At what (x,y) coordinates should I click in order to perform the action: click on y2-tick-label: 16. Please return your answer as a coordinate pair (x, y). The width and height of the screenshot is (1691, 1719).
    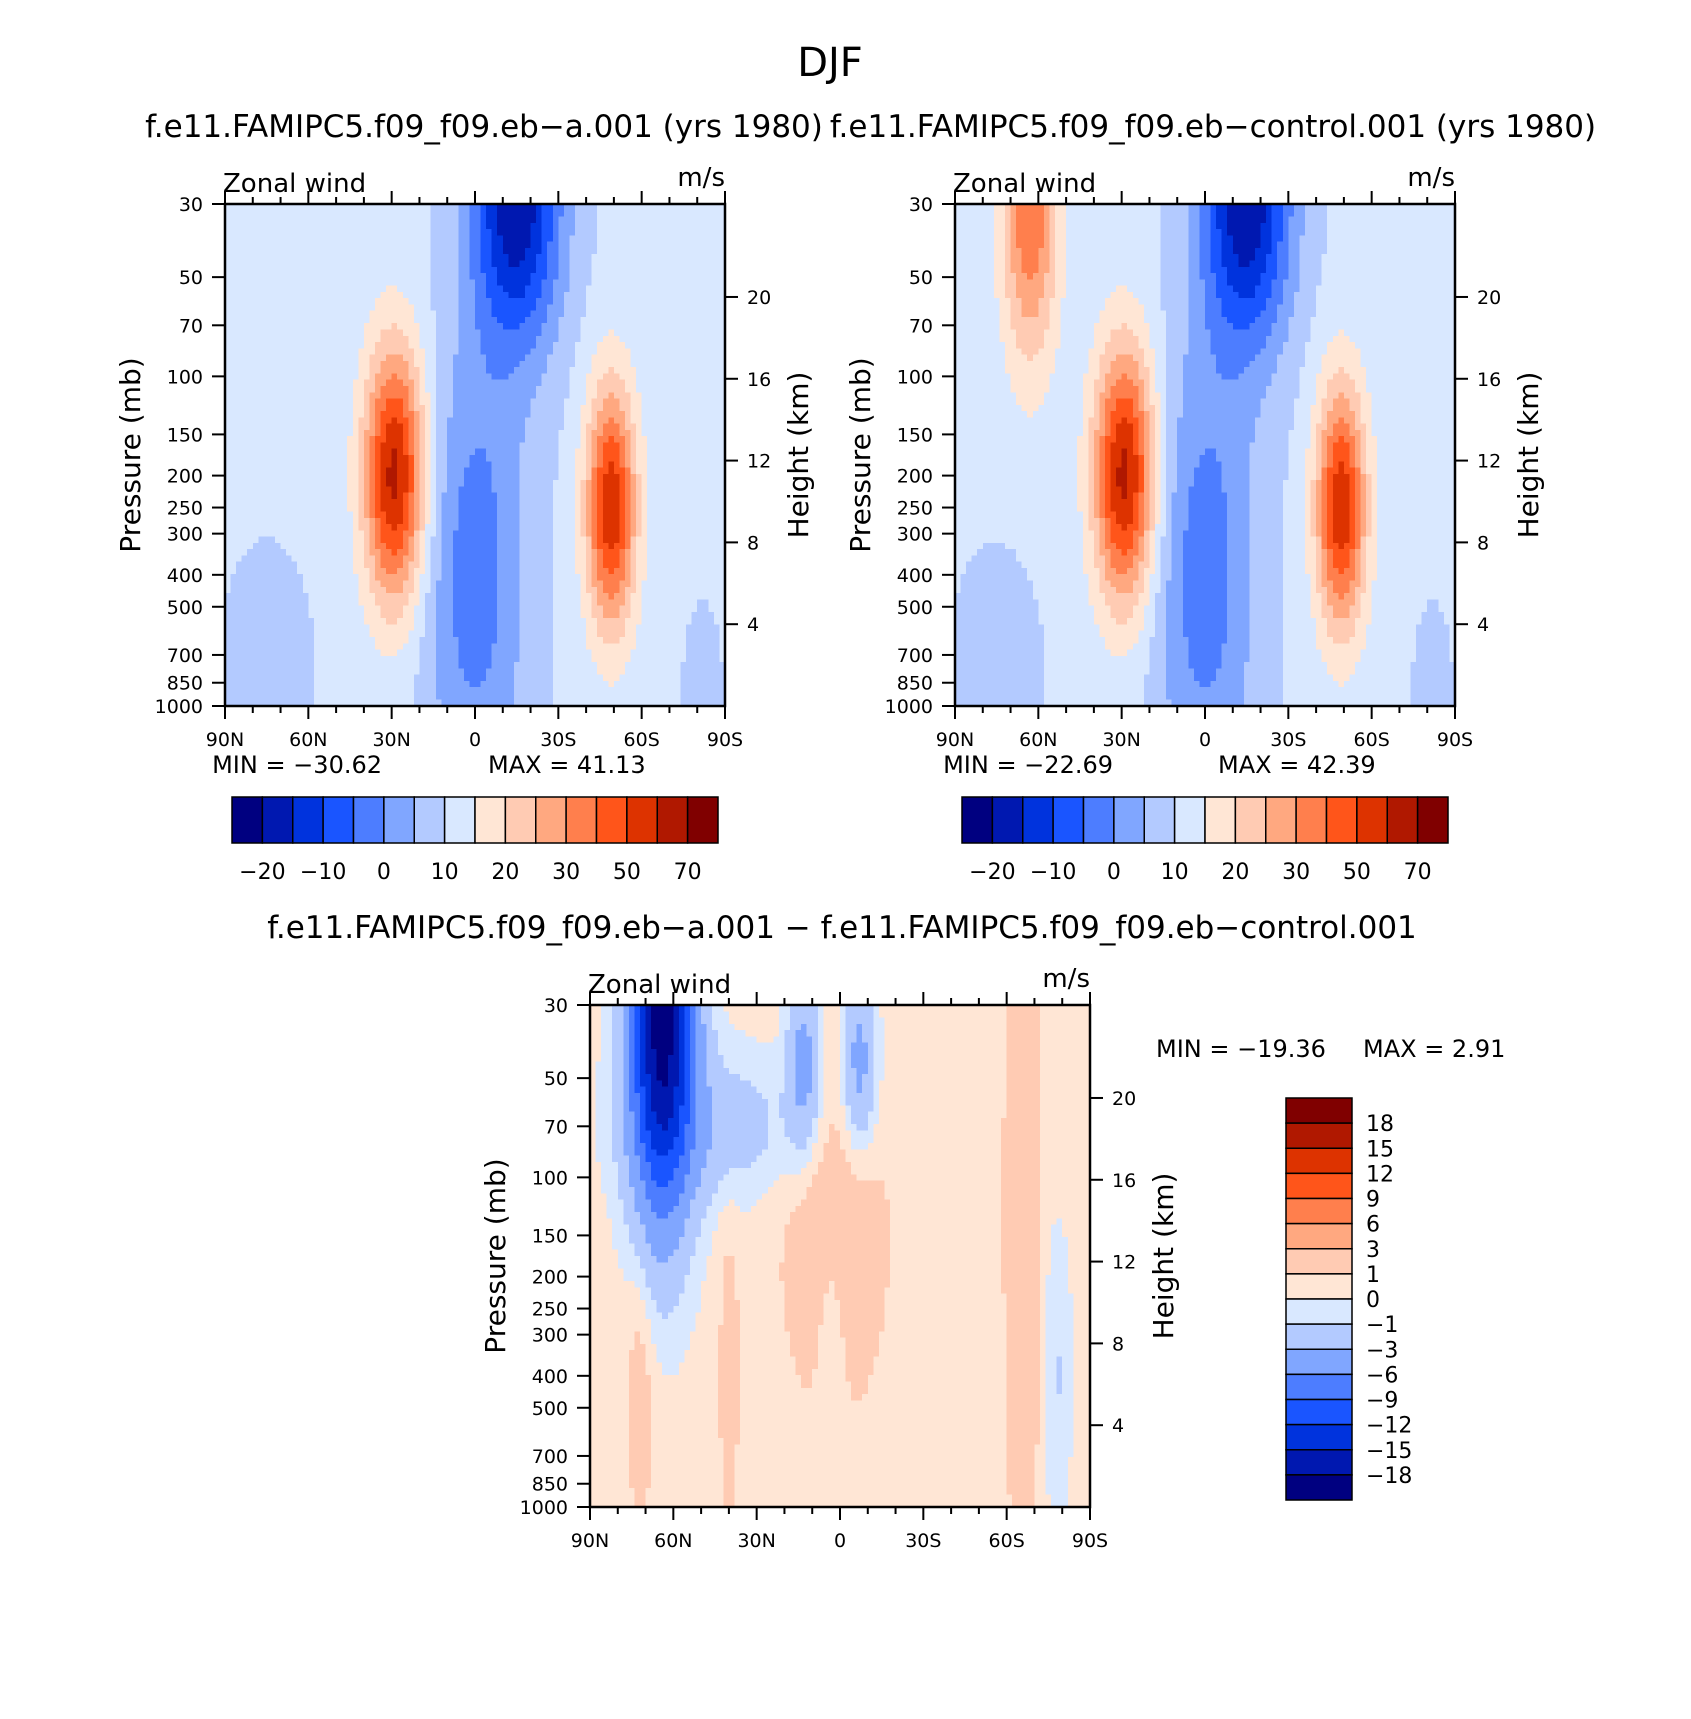
    Looking at the image, I should click on (1489, 380).